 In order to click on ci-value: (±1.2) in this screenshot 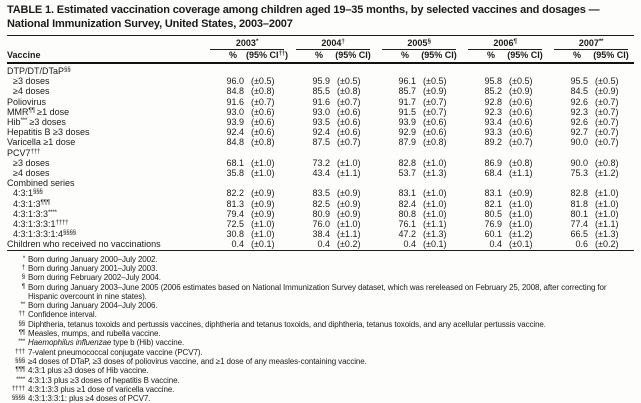, I will do `click(607, 173)`.